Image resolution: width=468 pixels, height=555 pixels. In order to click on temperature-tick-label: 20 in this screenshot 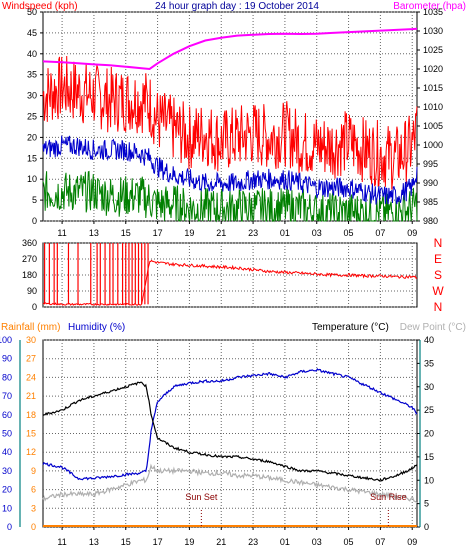, I will do `click(429, 434)`.